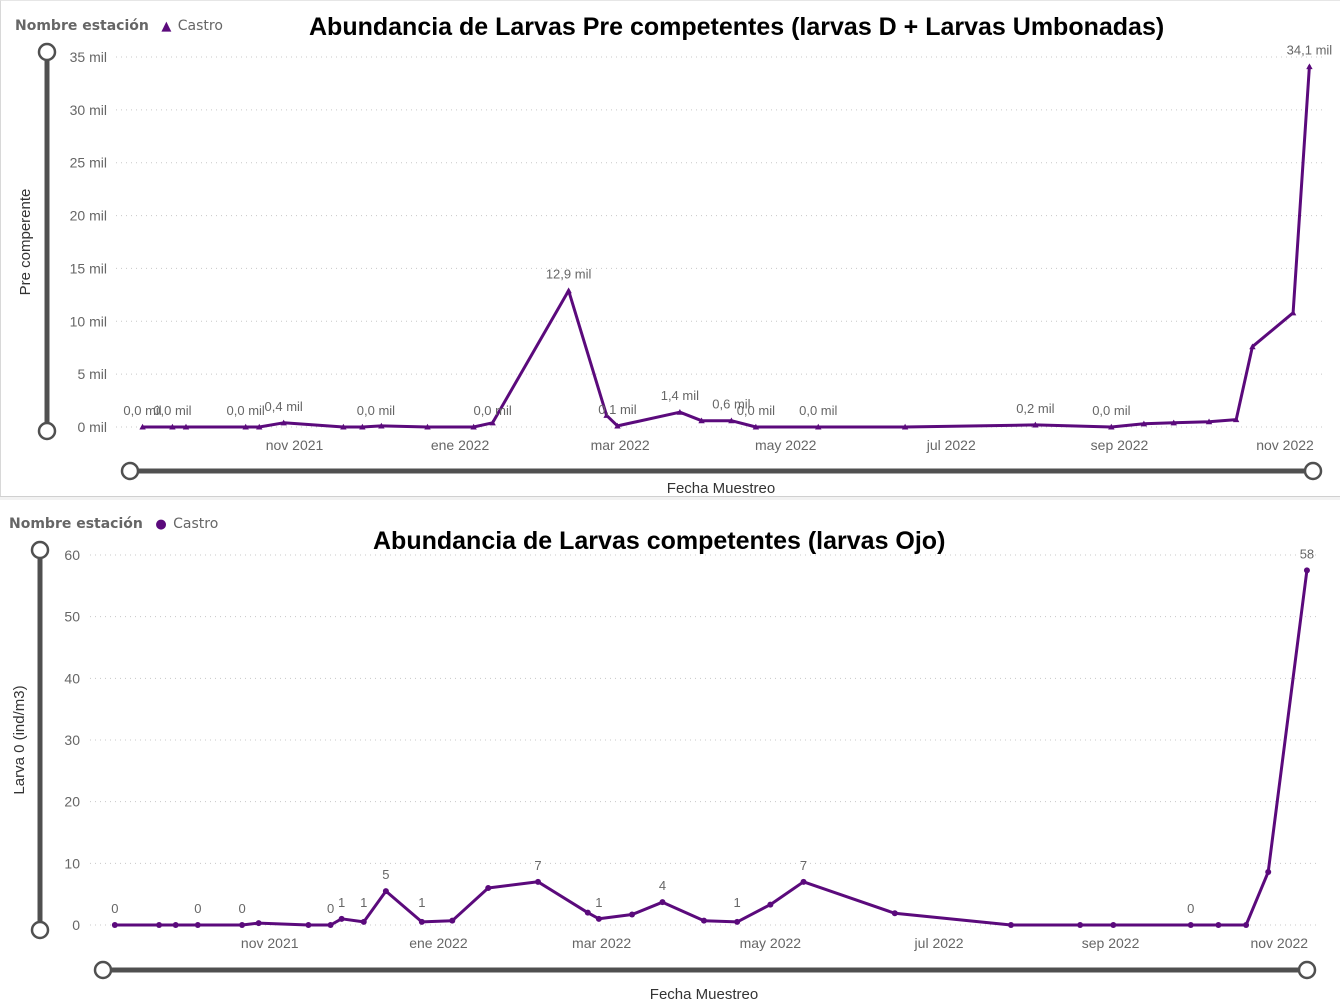 Image resolution: width=1340 pixels, height=1005 pixels. What do you see at coordinates (88, 163) in the screenshot?
I see `y-tick-label: 25 mil` at bounding box center [88, 163].